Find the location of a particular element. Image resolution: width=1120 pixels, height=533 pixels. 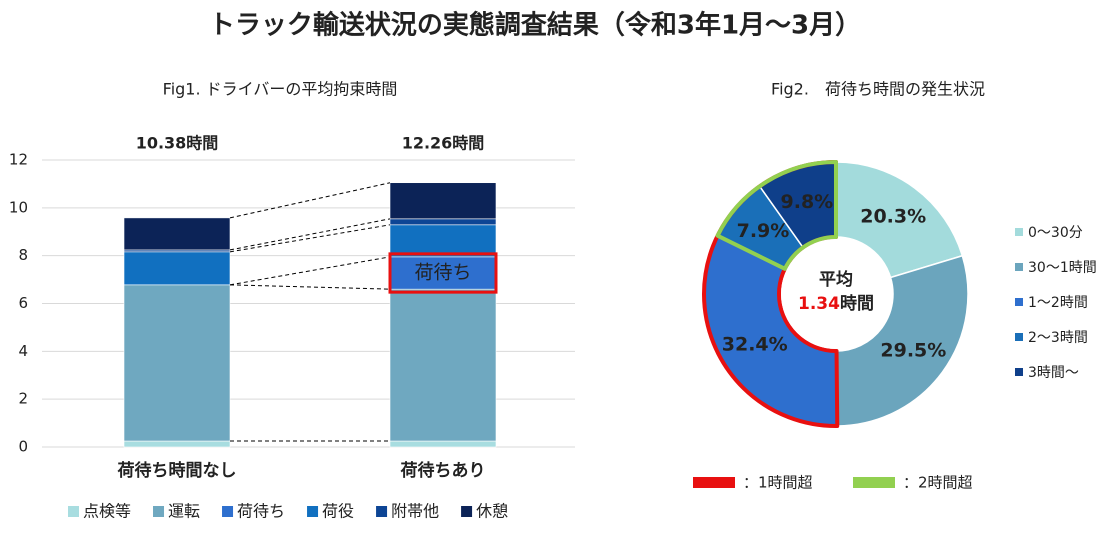

total-annotation: 12.26時間 is located at coordinates (443, 143).